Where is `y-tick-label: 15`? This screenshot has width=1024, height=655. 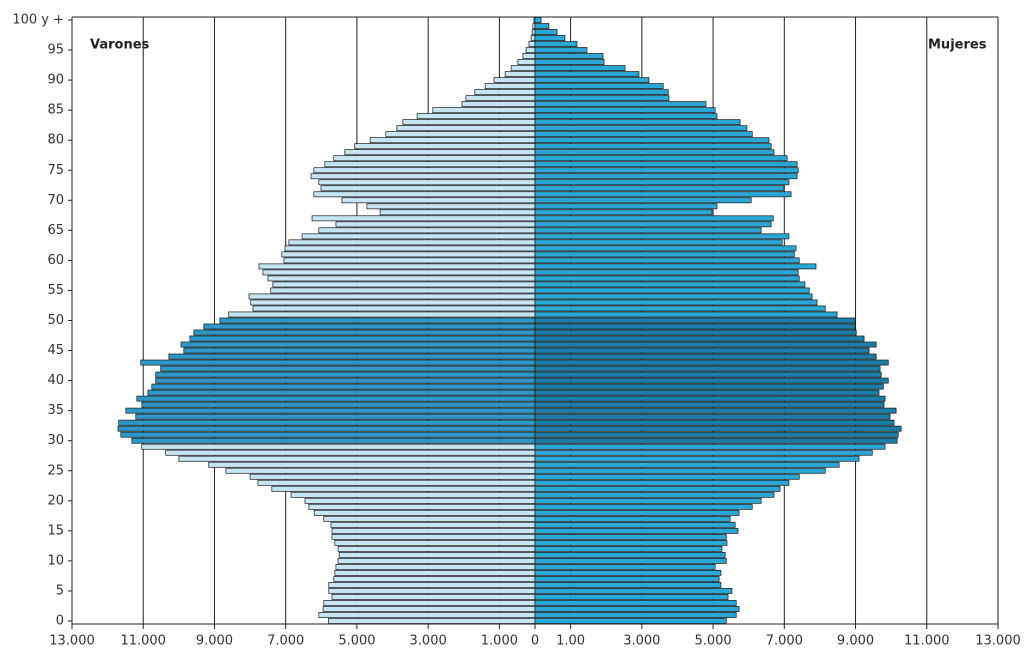 y-tick-label: 15 is located at coordinates (55, 530).